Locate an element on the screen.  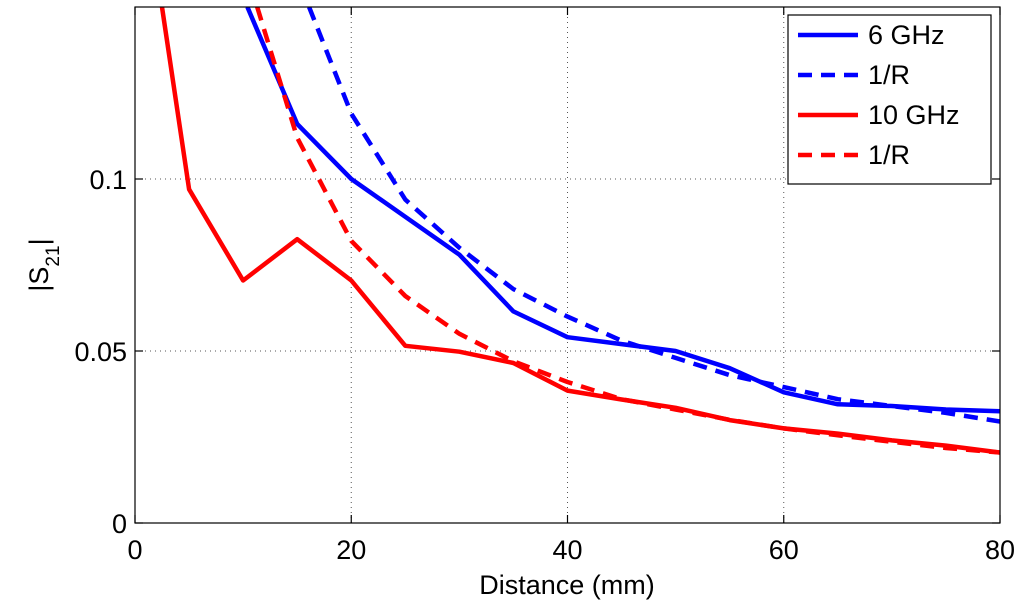
legend-label-3: 10 GHz is located at coordinates (914, 115).